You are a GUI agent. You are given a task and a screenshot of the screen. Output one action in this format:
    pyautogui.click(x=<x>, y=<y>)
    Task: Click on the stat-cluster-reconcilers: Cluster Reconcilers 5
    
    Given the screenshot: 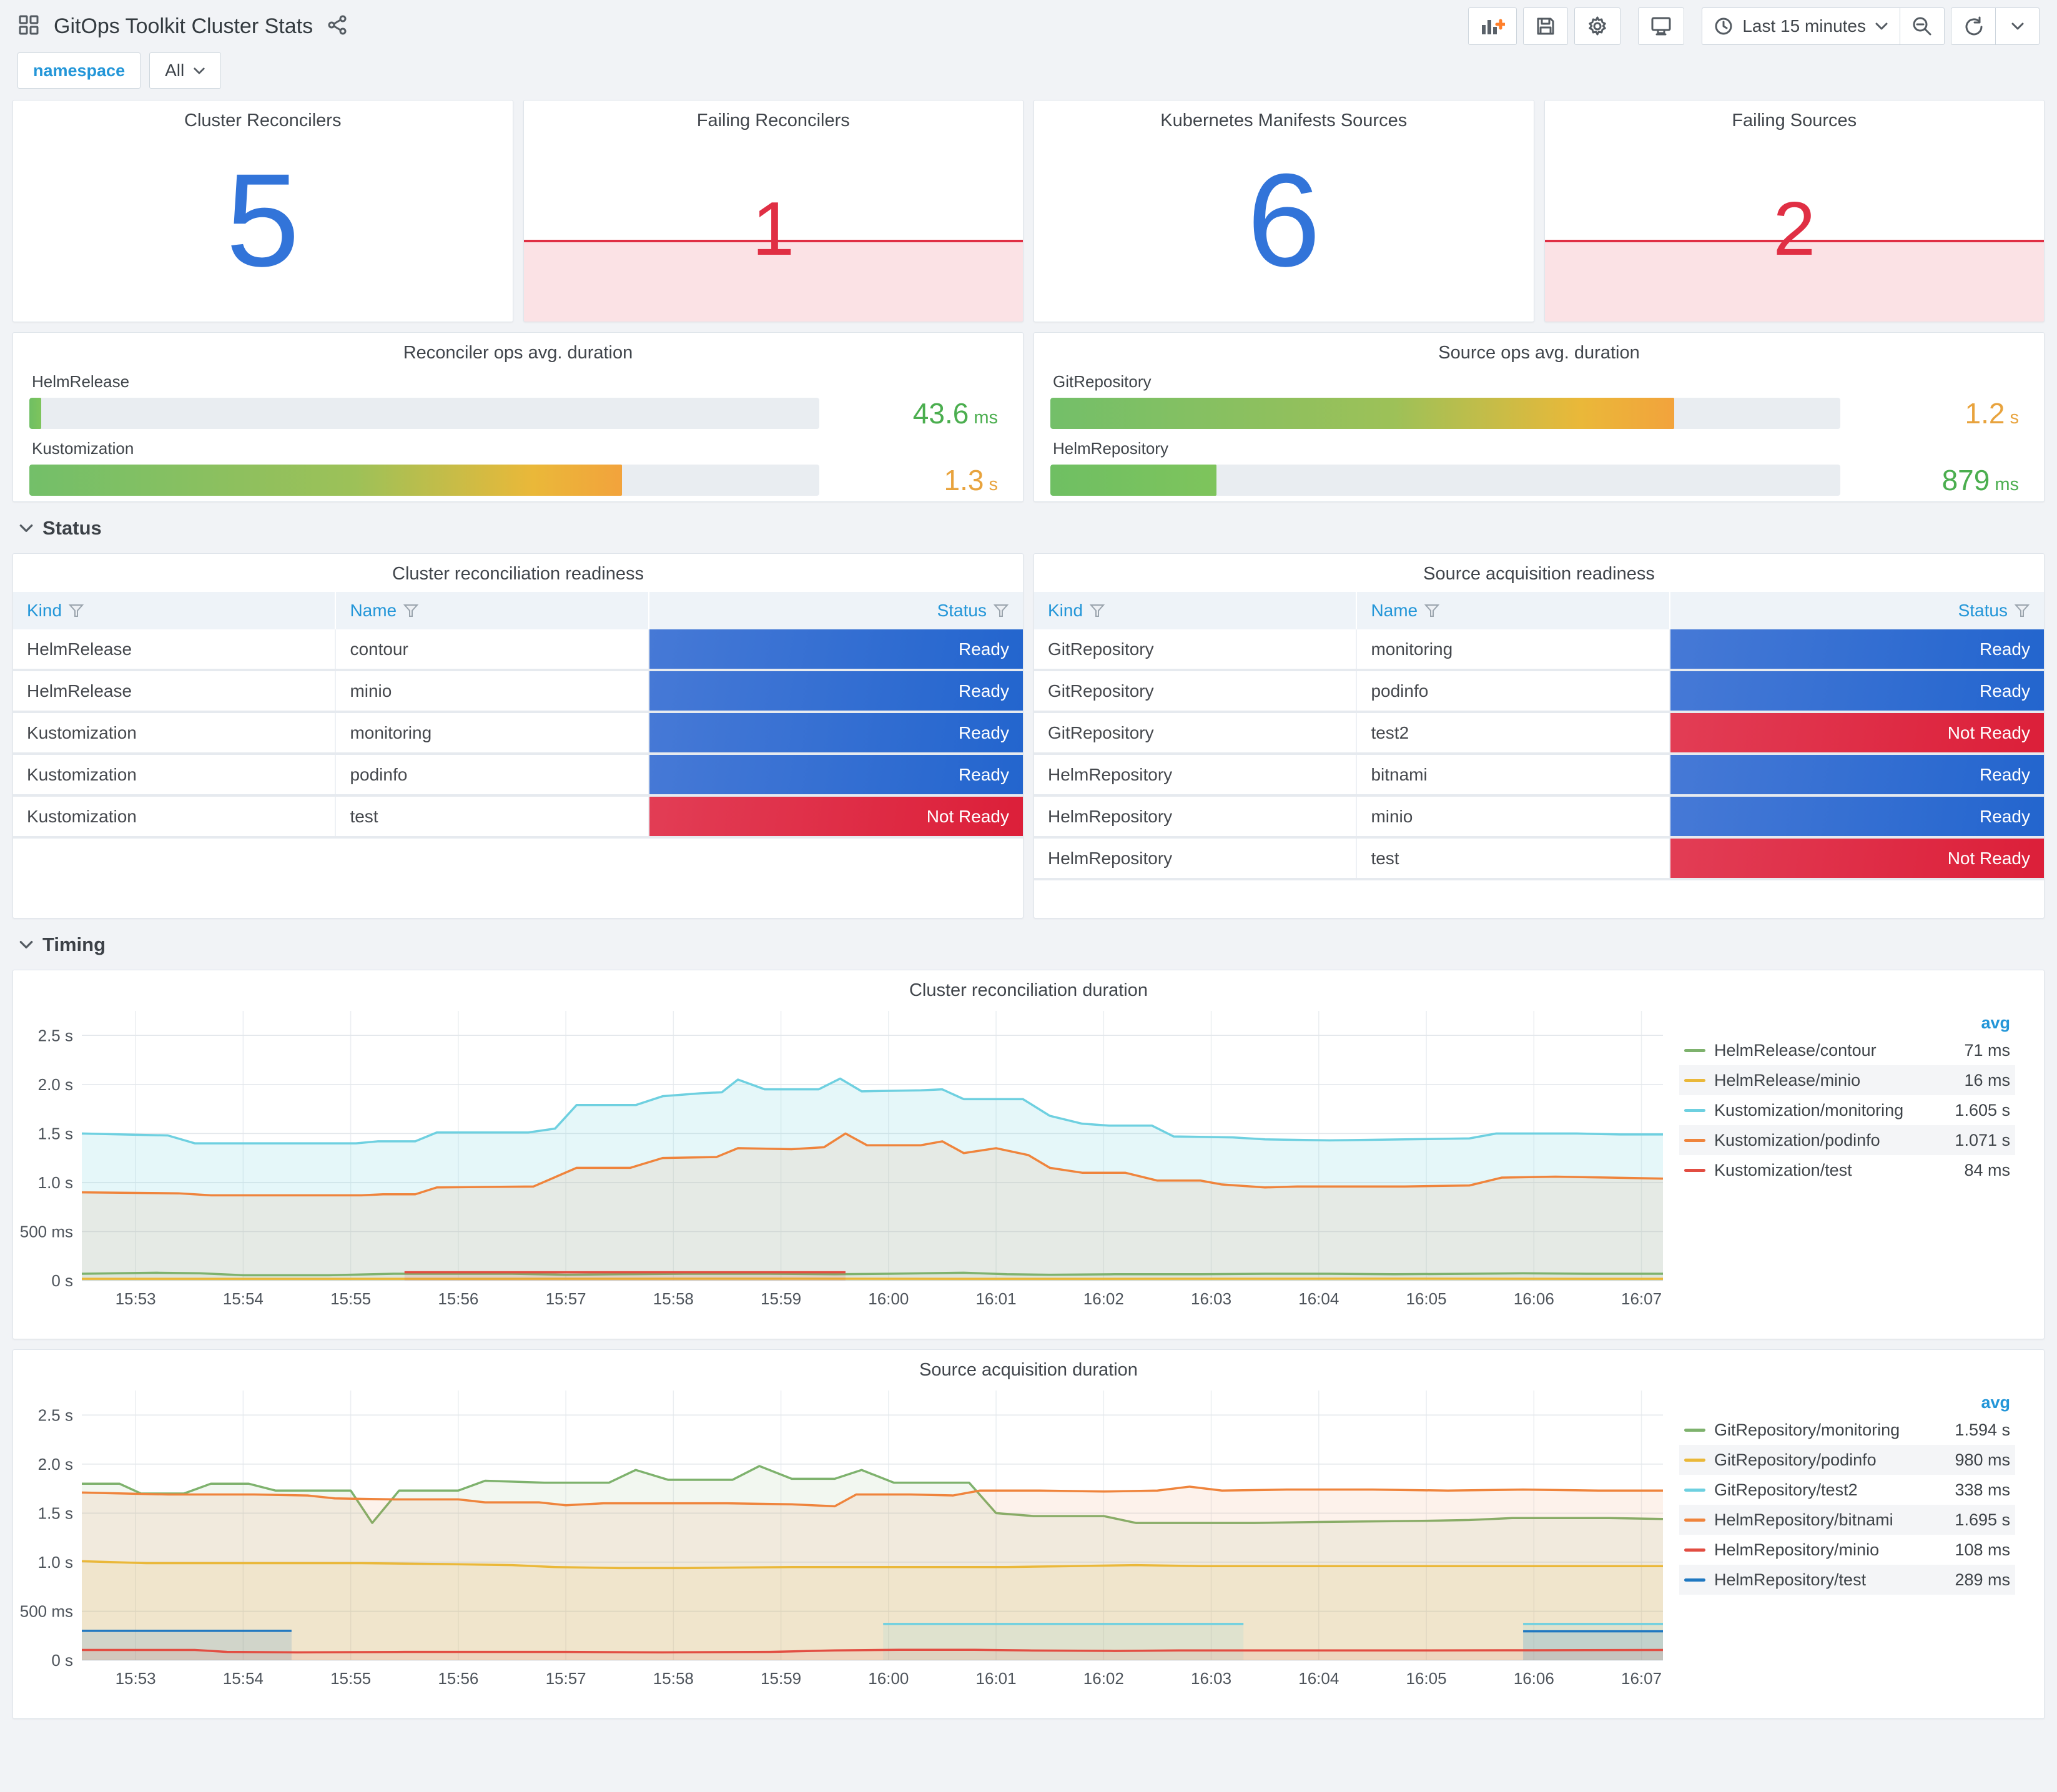 What is the action you would take?
    pyautogui.click(x=262, y=211)
    